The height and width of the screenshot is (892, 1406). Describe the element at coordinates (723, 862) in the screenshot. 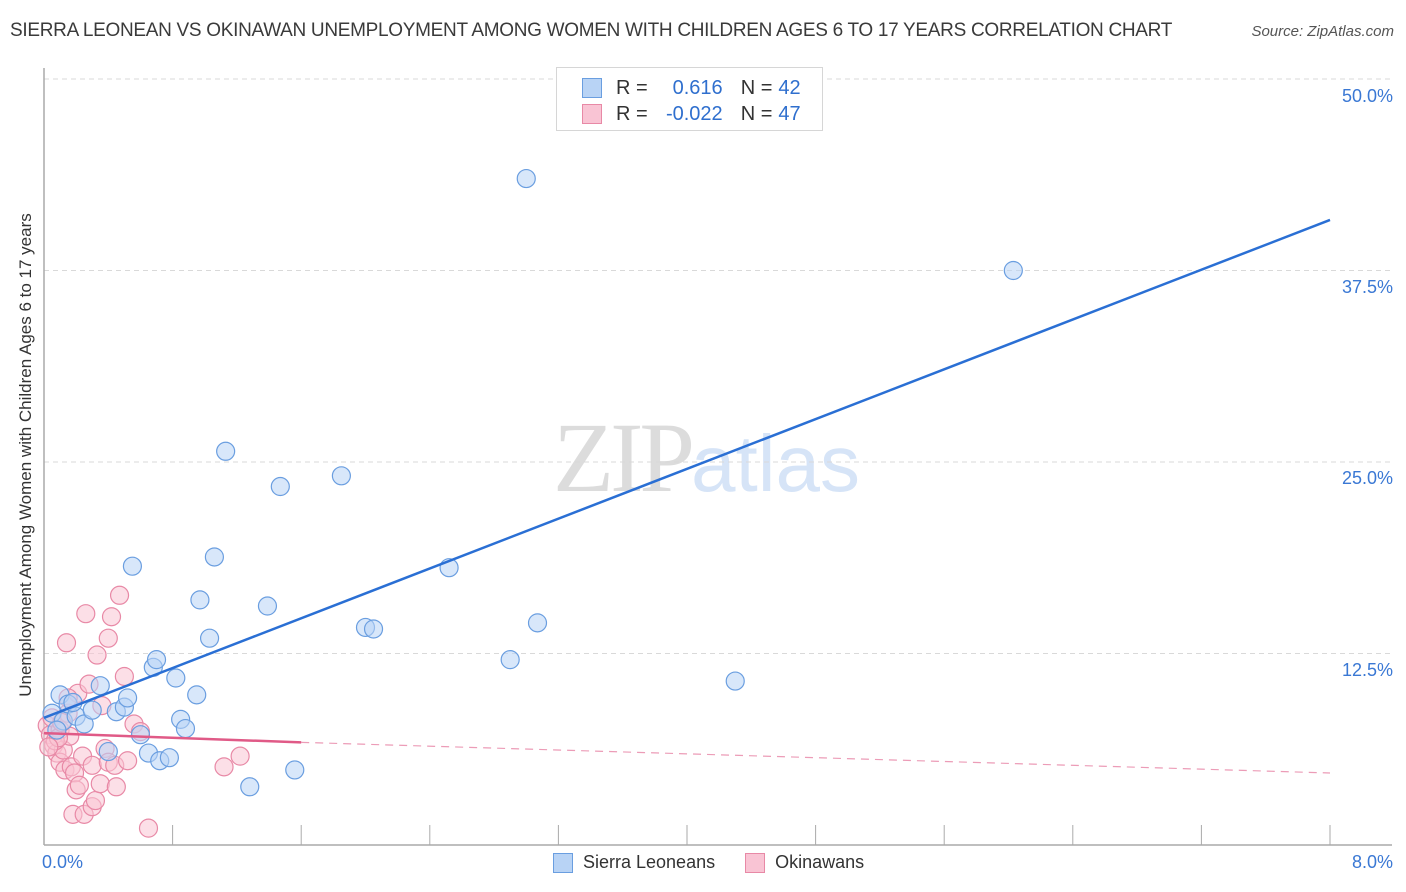

I see `series-legend: Sierra Leoneans Okinawans` at that location.